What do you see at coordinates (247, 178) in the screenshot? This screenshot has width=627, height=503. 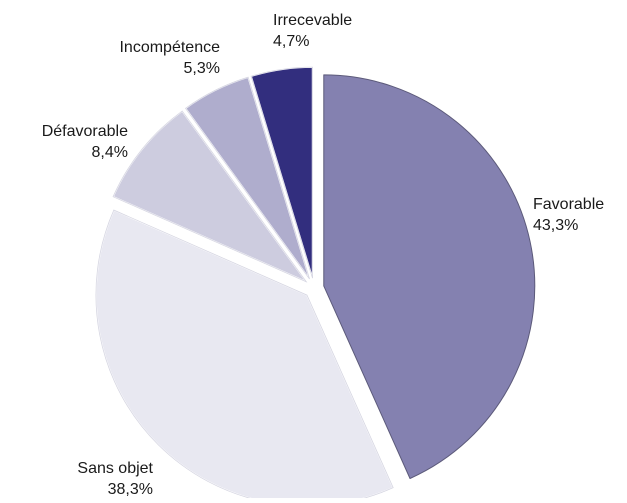 I see `pie-slice-edge-incompetence` at bounding box center [247, 178].